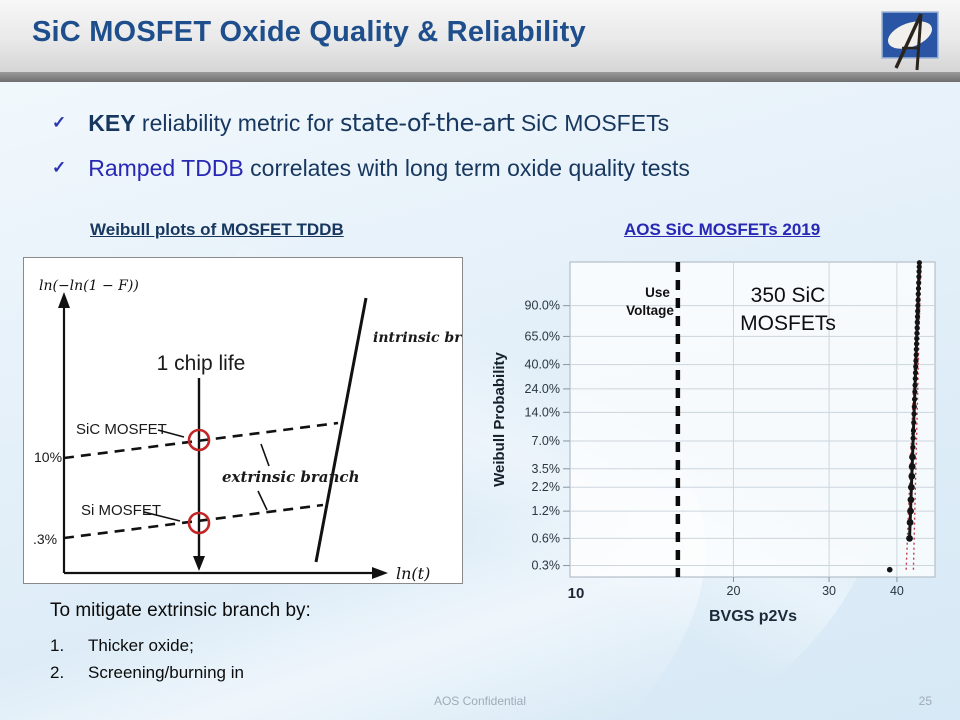 The width and height of the screenshot is (960, 720). Describe the element at coordinates (48, 457) in the screenshot. I see `ten-percent-label: 10%` at that location.